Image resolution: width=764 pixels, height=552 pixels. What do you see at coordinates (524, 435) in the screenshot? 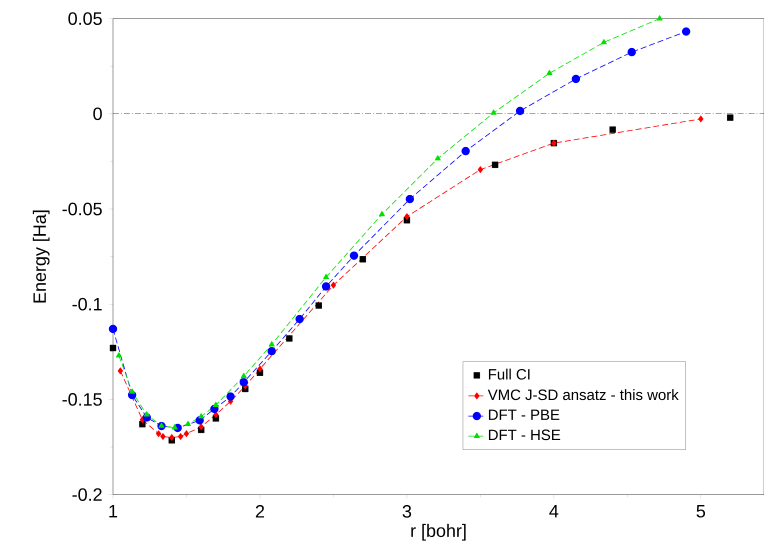
I see `legend-label: DFT - HSE` at bounding box center [524, 435].